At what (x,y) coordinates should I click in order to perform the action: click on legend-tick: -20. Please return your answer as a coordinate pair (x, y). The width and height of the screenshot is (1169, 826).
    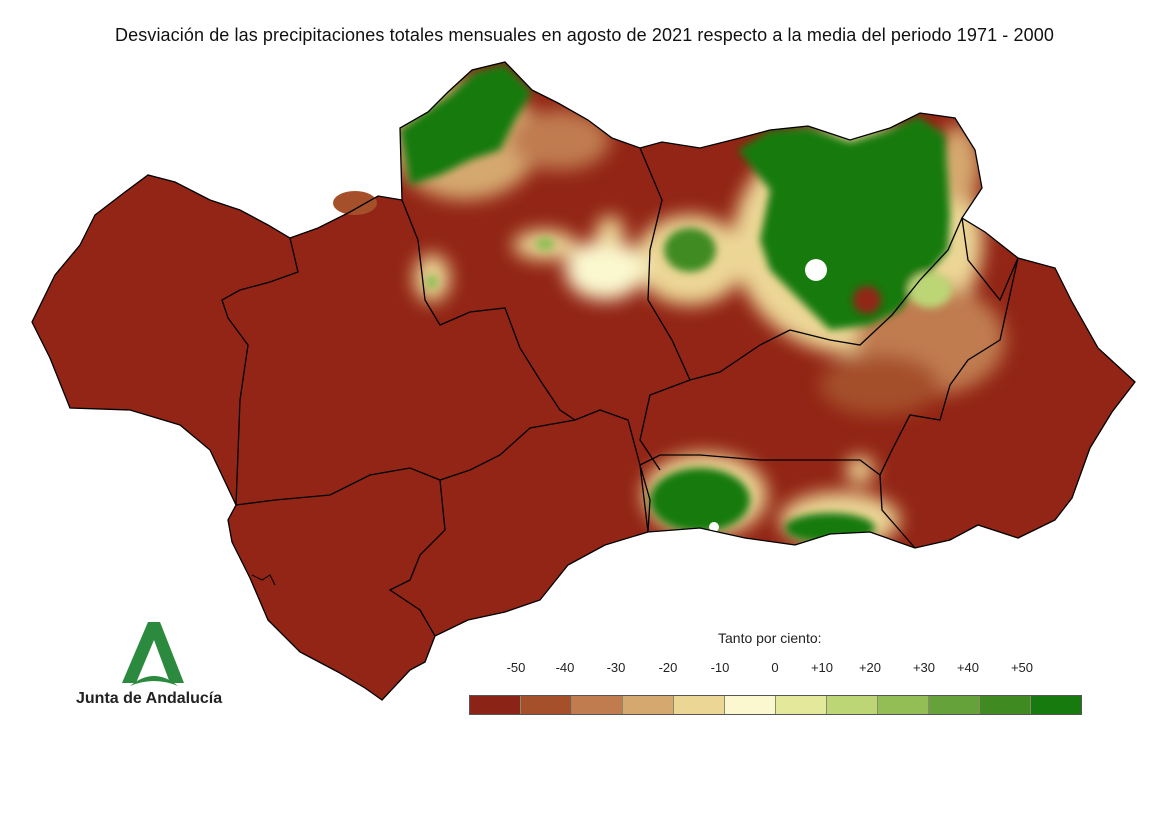
    Looking at the image, I should click on (668, 667).